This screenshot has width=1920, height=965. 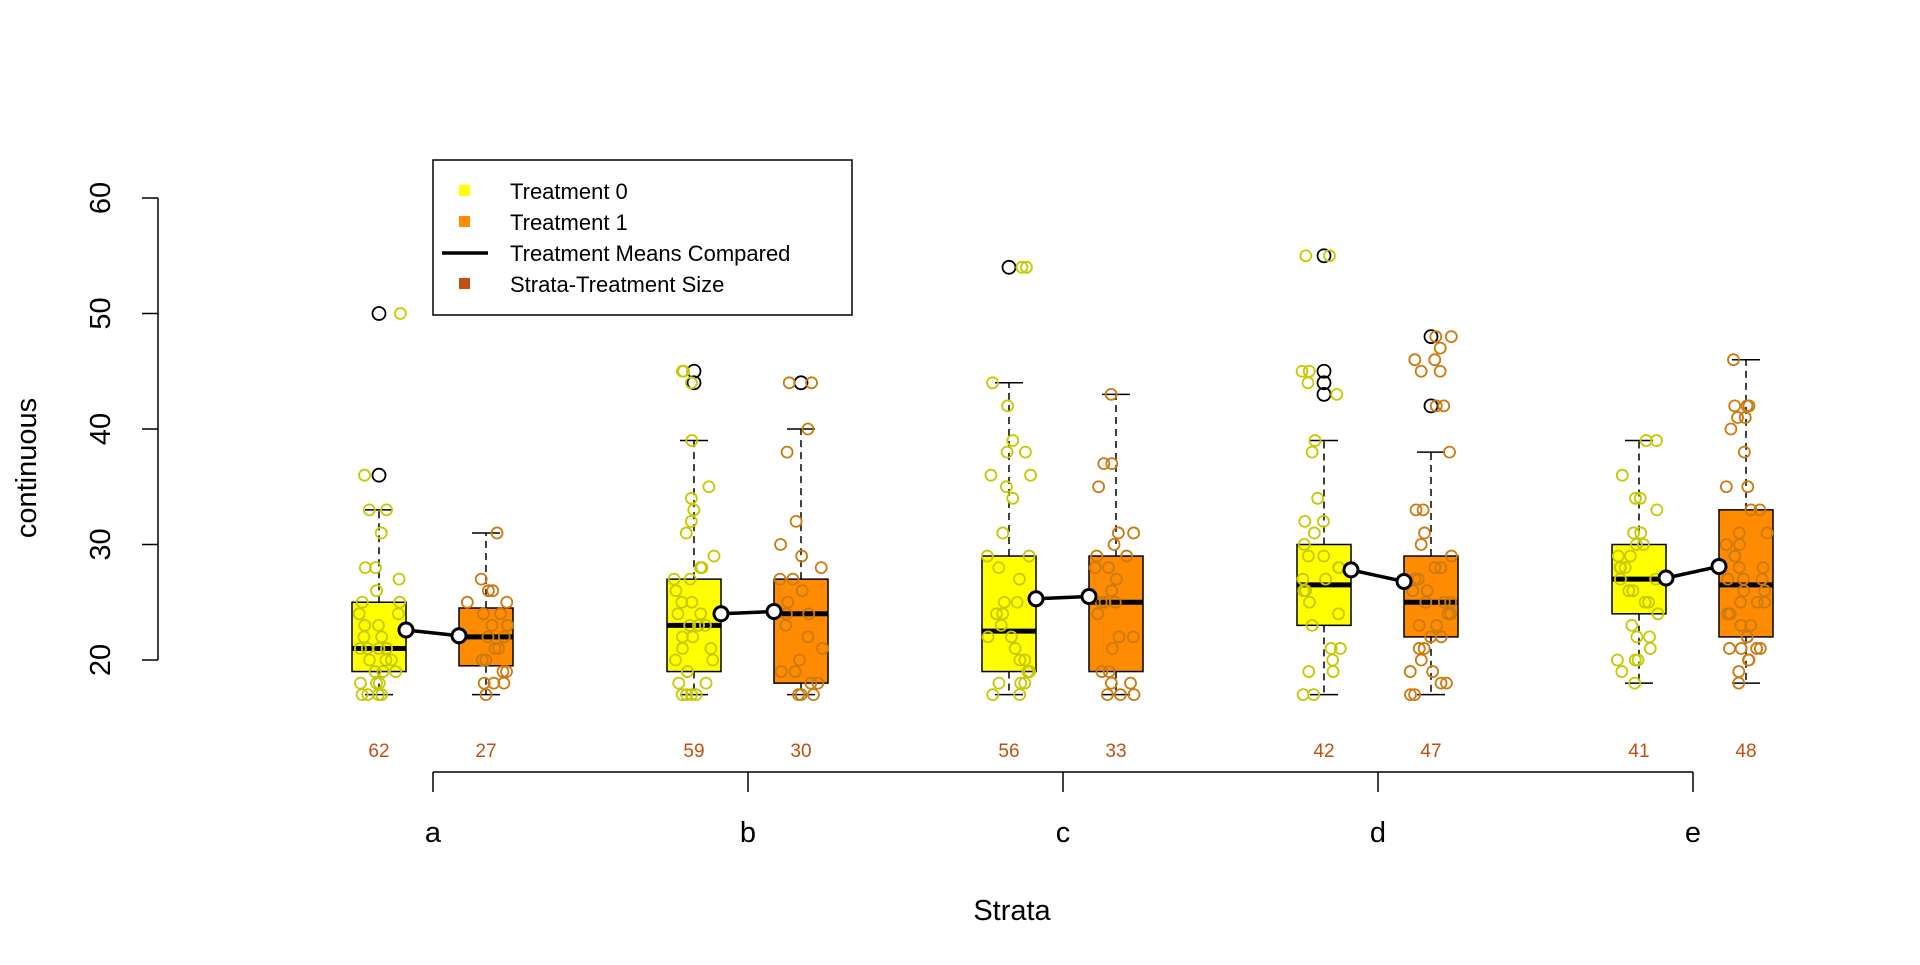 I want to click on legend-box, so click(x=642, y=237).